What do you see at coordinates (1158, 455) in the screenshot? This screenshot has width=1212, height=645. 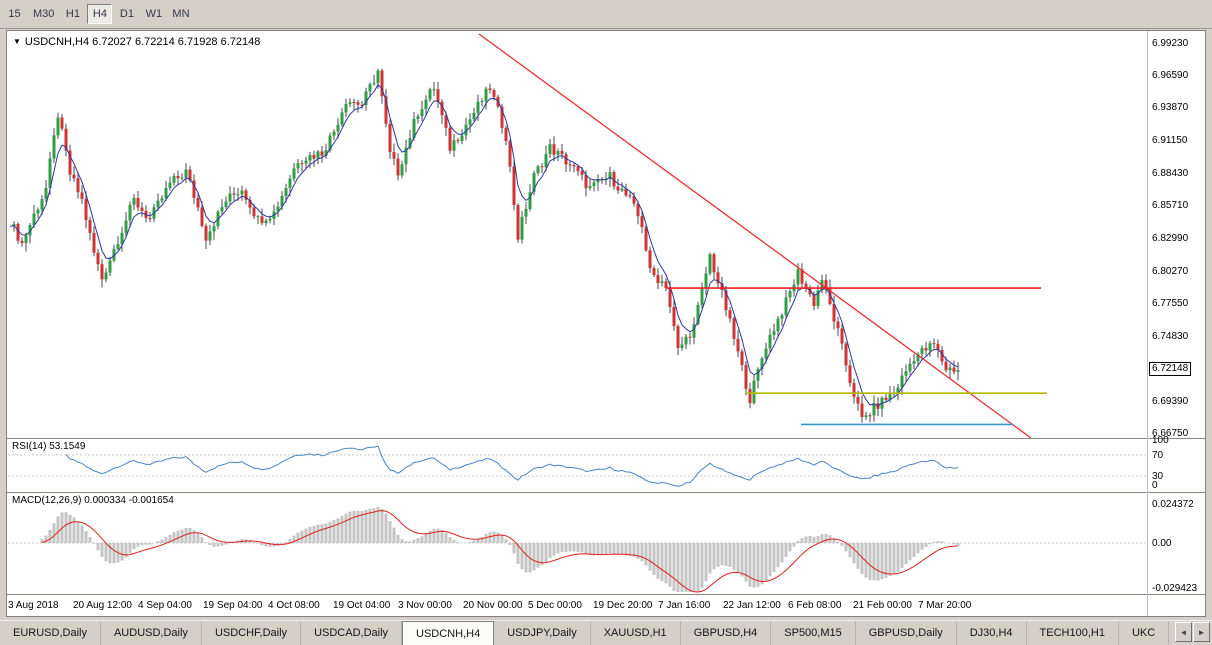 I see `rsi-scale-label: 70` at bounding box center [1158, 455].